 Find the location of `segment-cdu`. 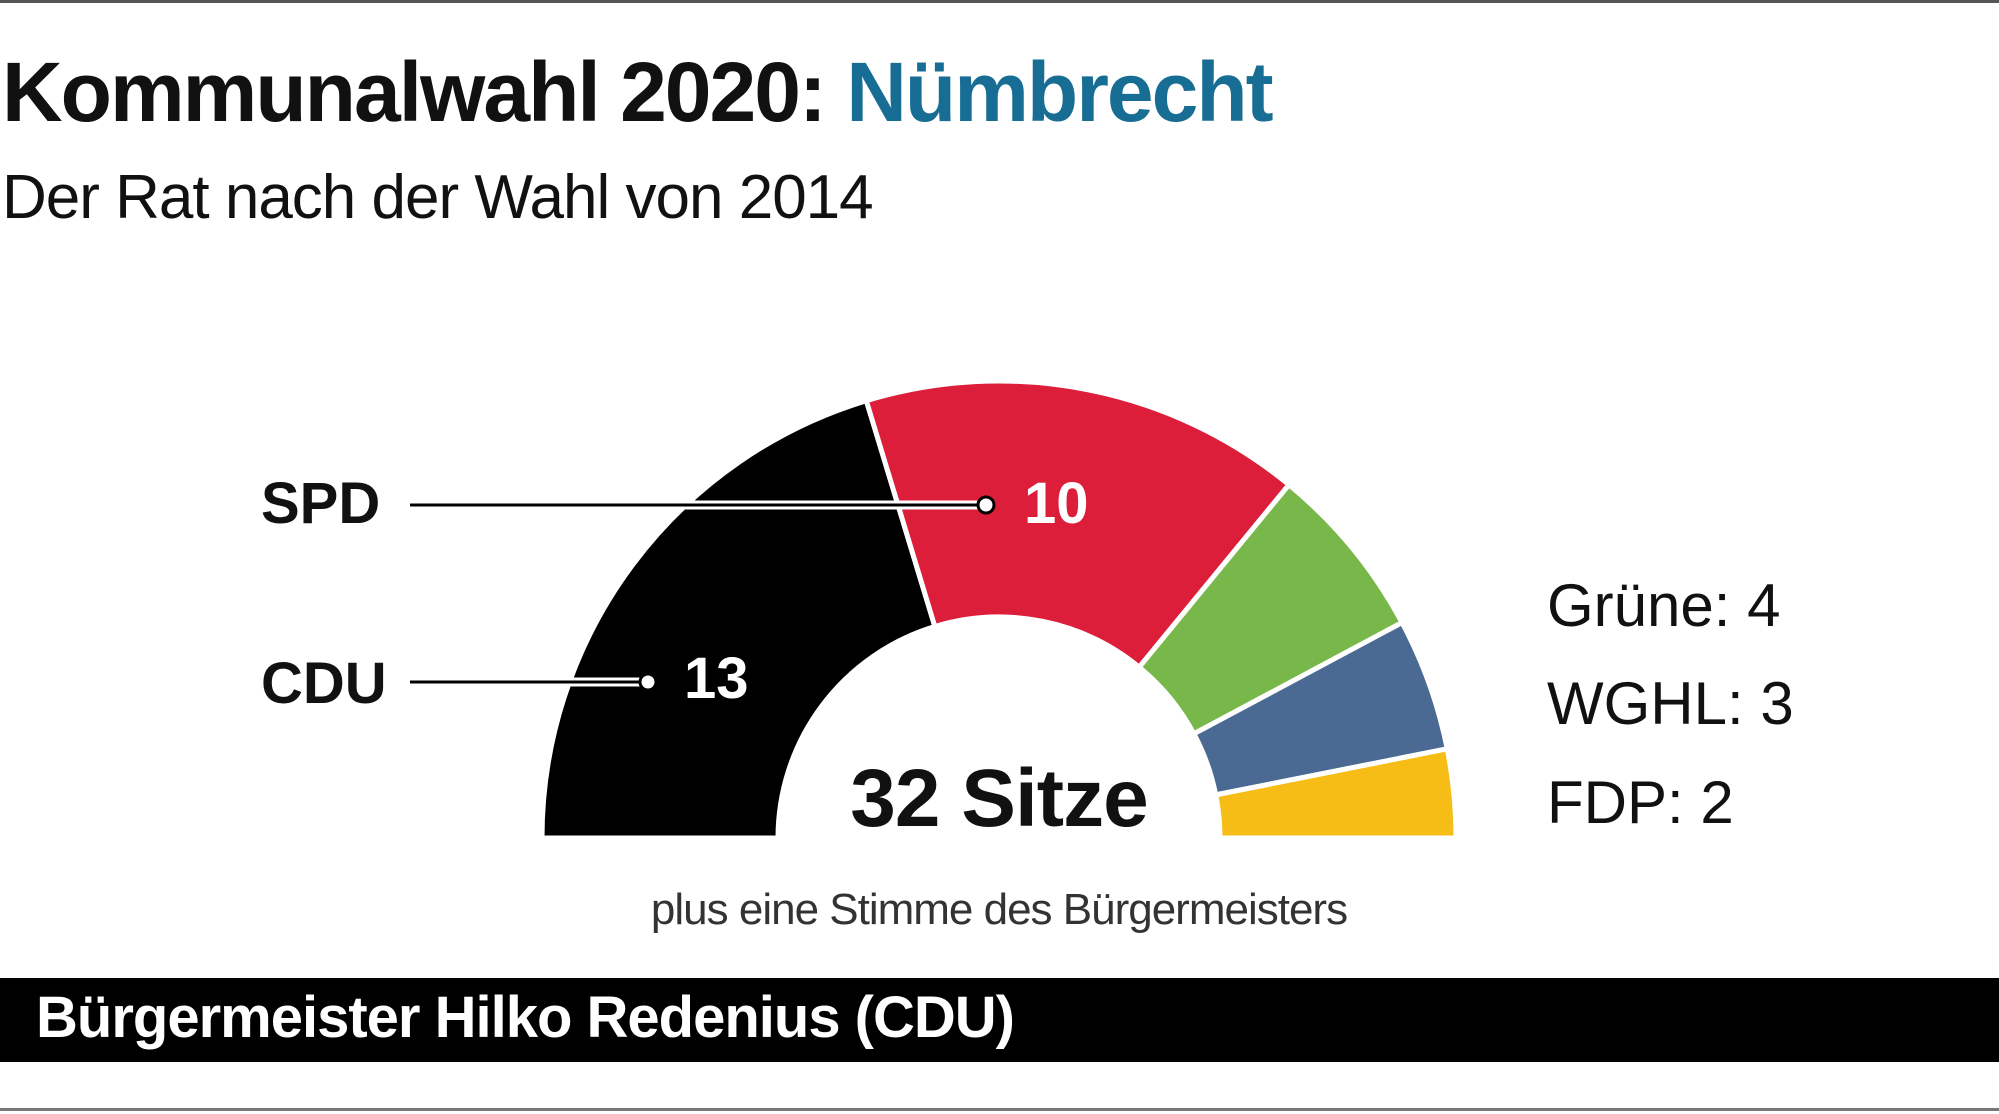

segment-cdu is located at coordinates (738, 619).